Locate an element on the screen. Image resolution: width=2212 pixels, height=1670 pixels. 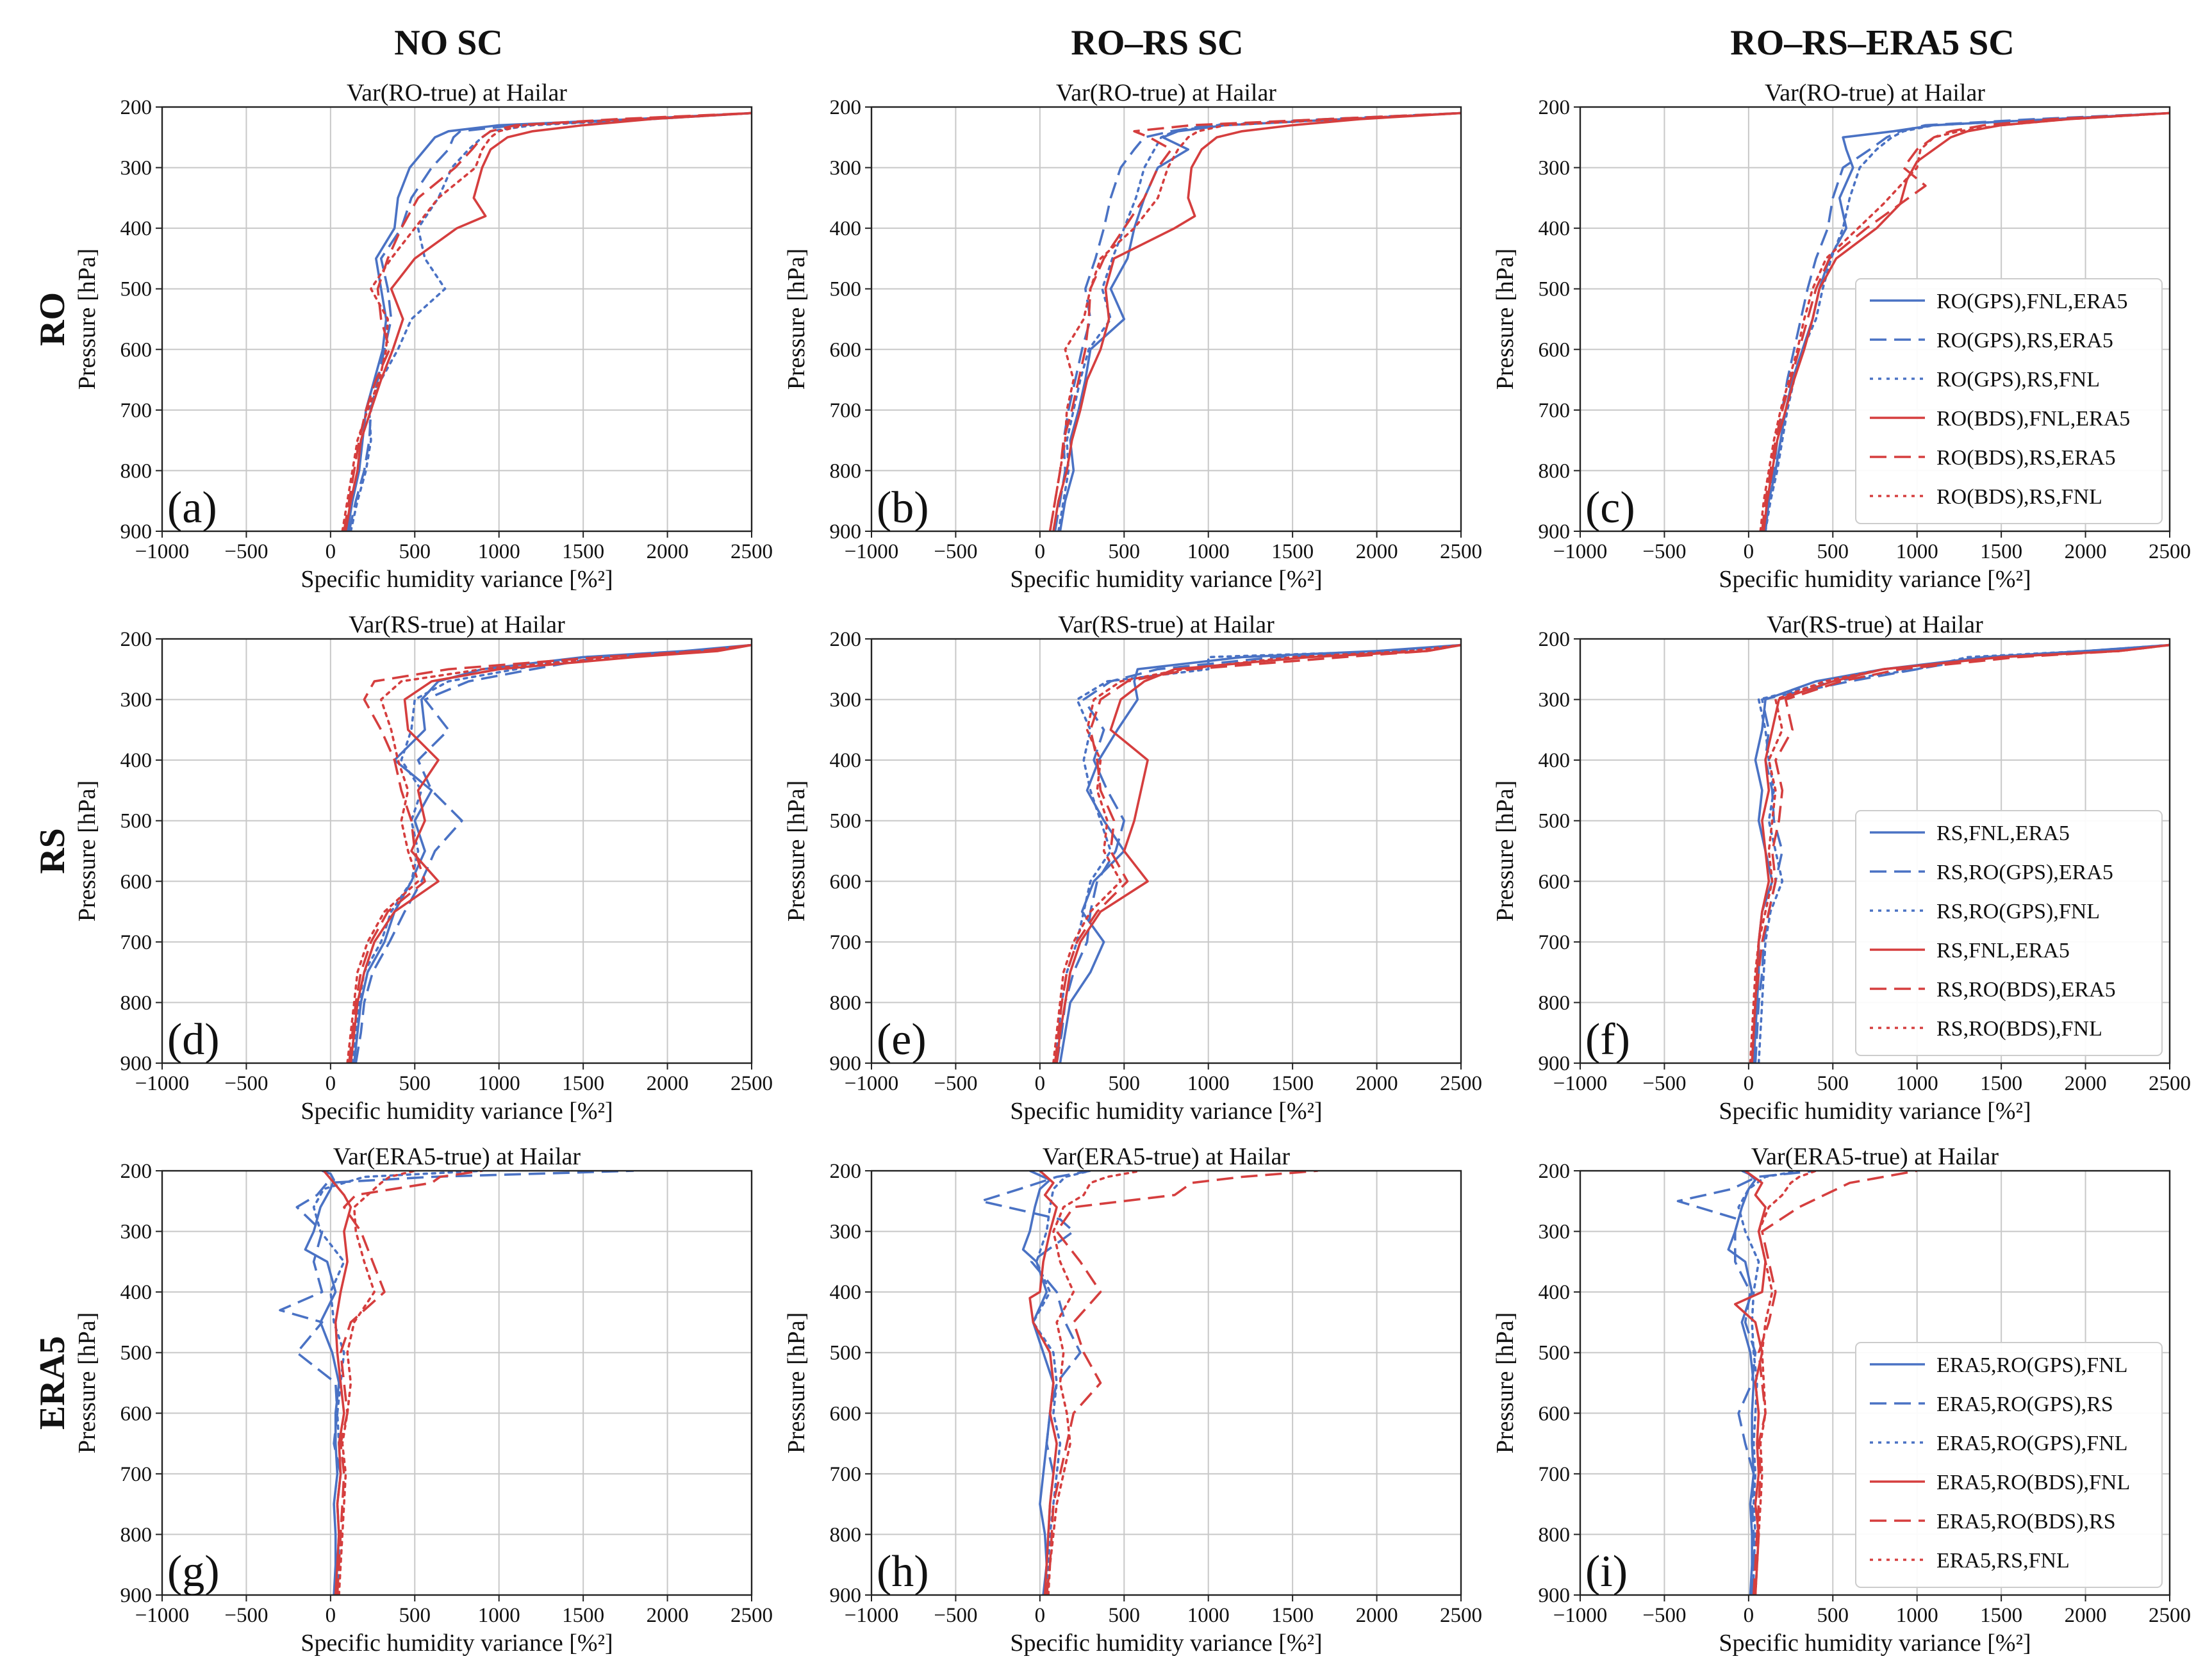
legend-label: RS,FNL,ERA5 is located at coordinates (2003, 951).